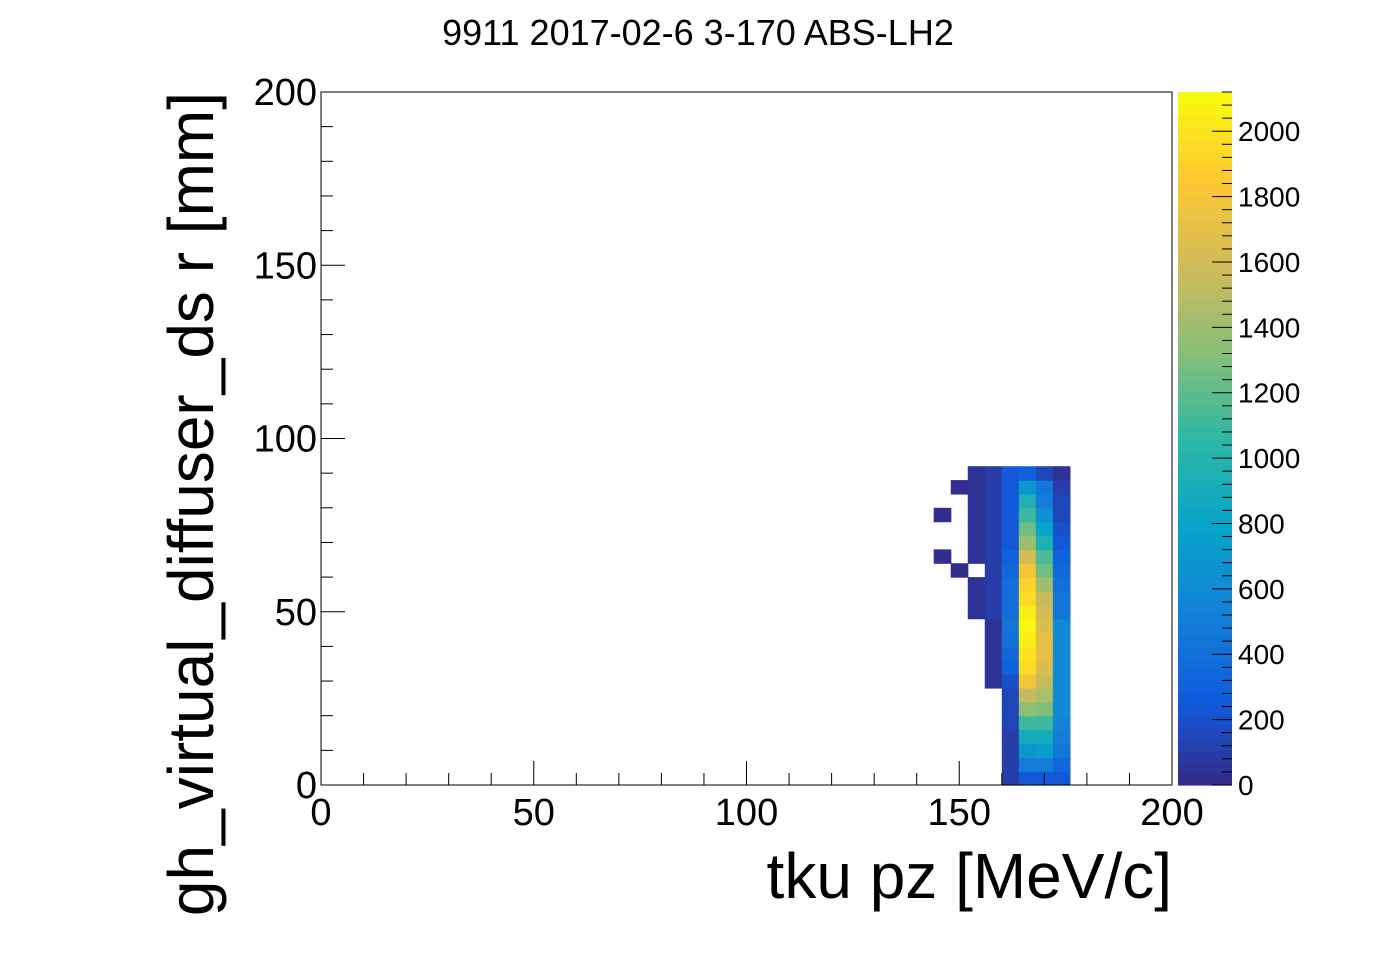 This screenshot has width=1396, height=972. Describe the element at coordinates (698, 32) in the screenshot. I see `chart-title: 9911 2017-02-6 3-170 ABS-LH2` at that location.